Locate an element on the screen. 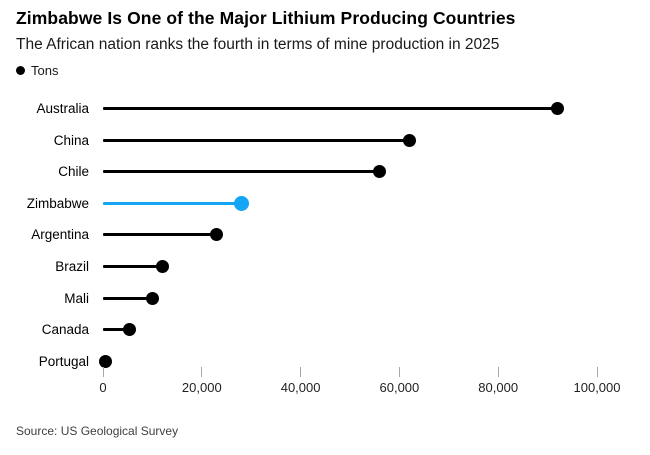 This screenshot has height=455, width=650. chart-row-chile: Chile is located at coordinates (325, 172).